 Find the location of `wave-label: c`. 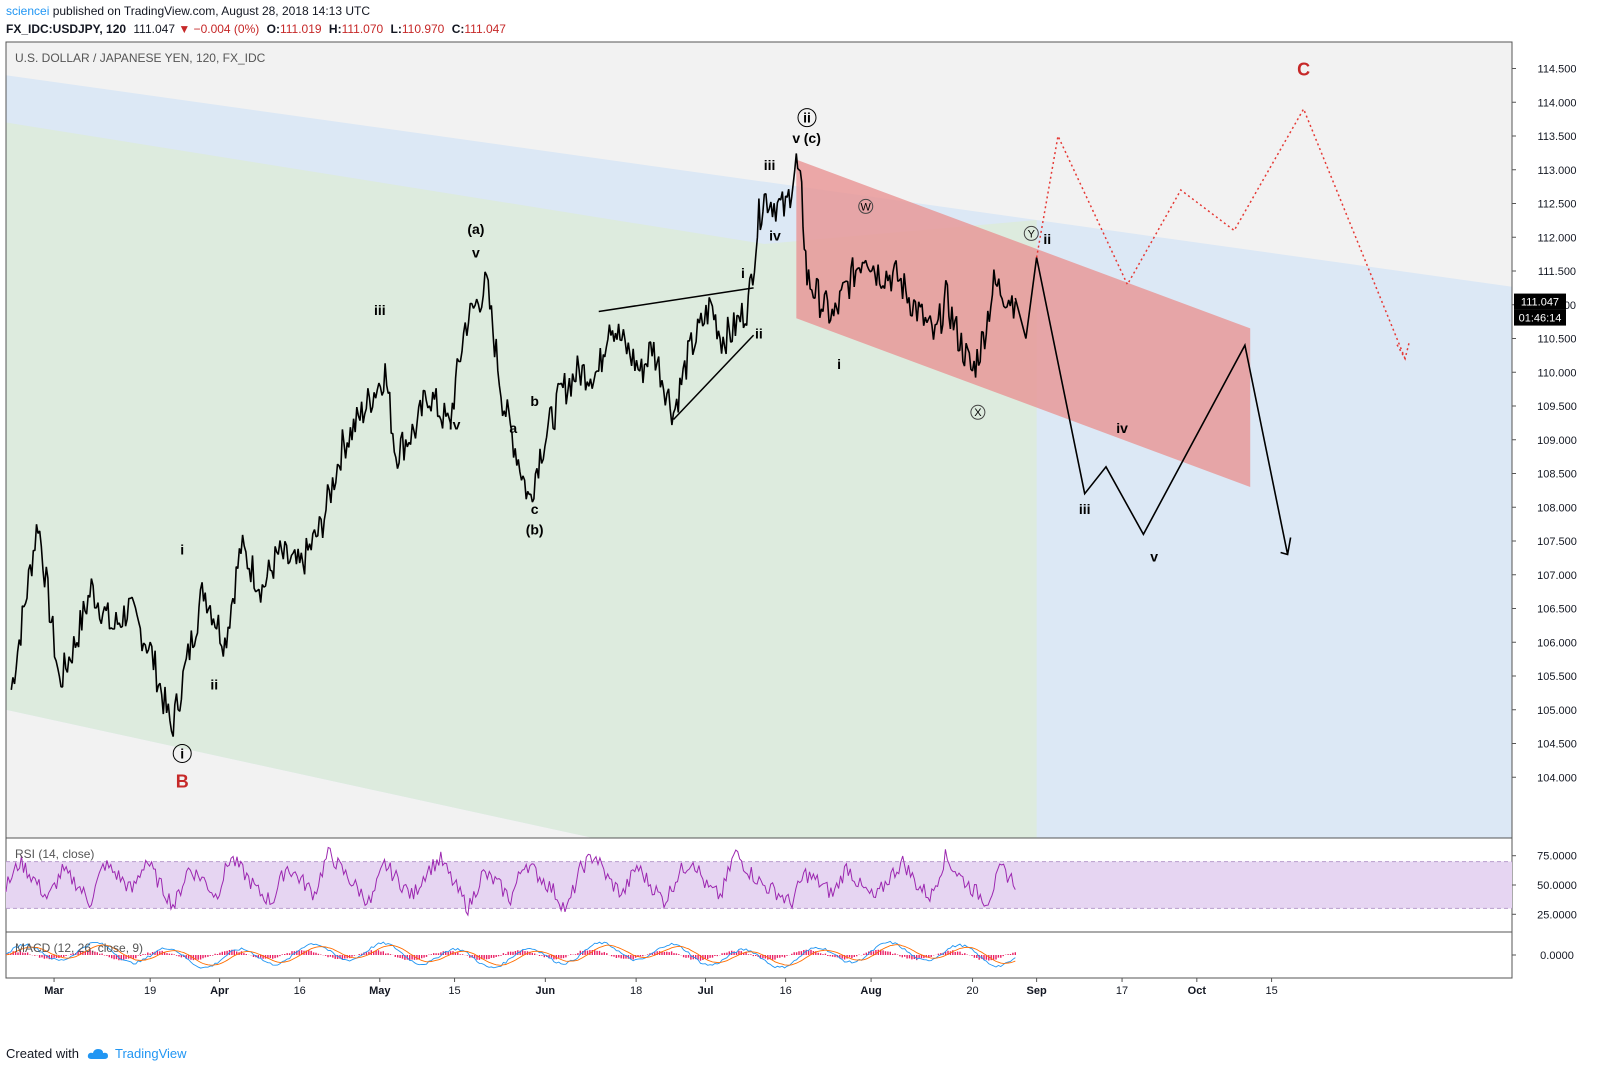

wave-label: c is located at coordinates (535, 509).